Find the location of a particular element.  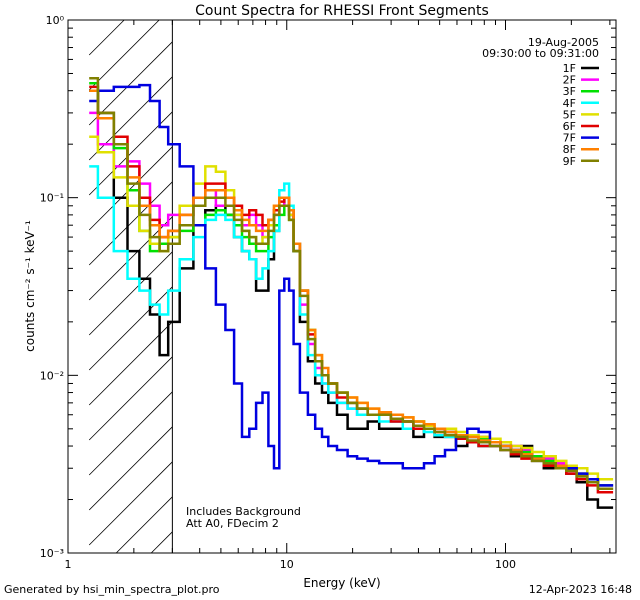

hatched-region is located at coordinates (130, 286).